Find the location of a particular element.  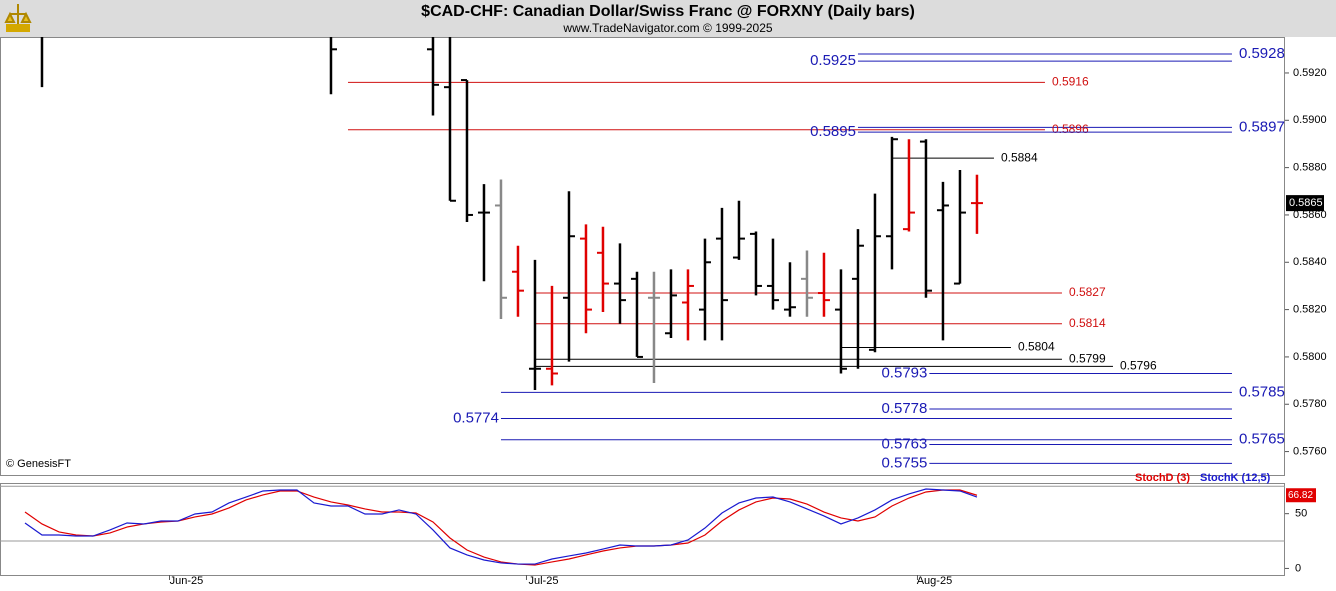

value-box is located at coordinates (1301, 495).